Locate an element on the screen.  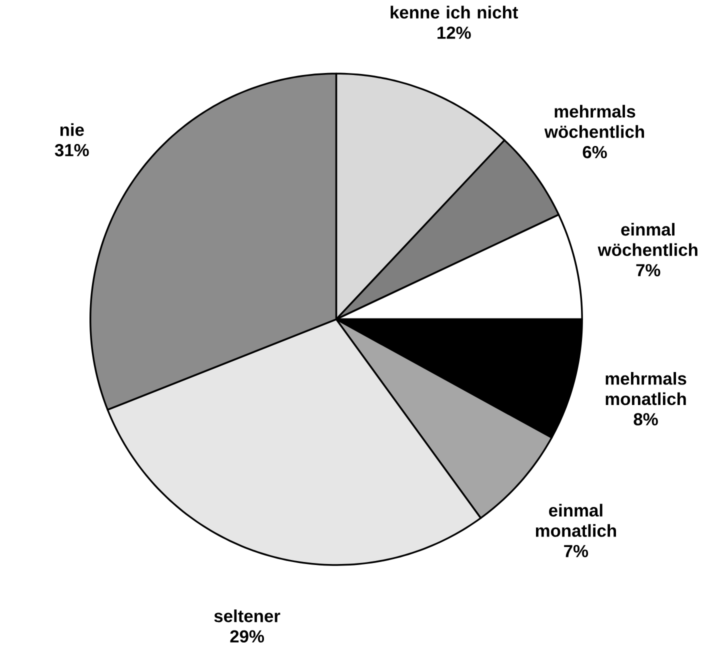
slice-label: einmal wöchentlich is located at coordinates (648, 239).